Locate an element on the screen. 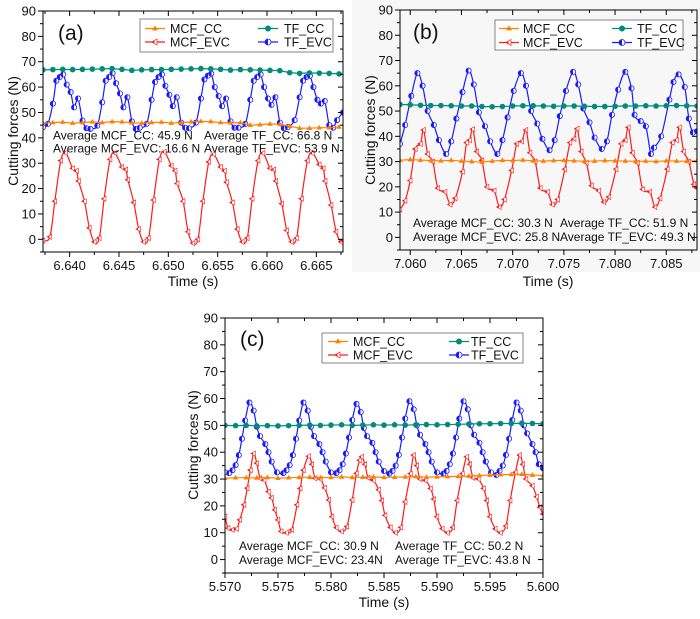 This screenshot has height=619, width=700. y-tick-label: 50 is located at coordinates (386, 111).